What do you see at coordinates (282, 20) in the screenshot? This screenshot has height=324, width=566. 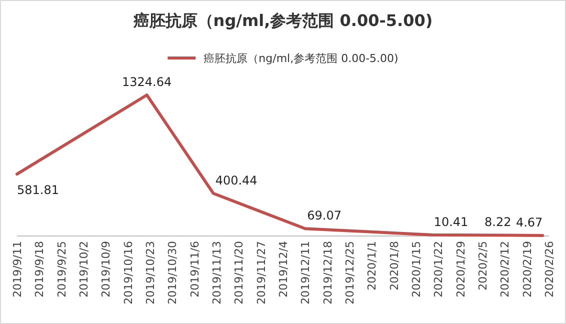 I see `chart-title: 癌胚抗原（ng/ml,参考范围 0.00-5.00)` at bounding box center [282, 20].